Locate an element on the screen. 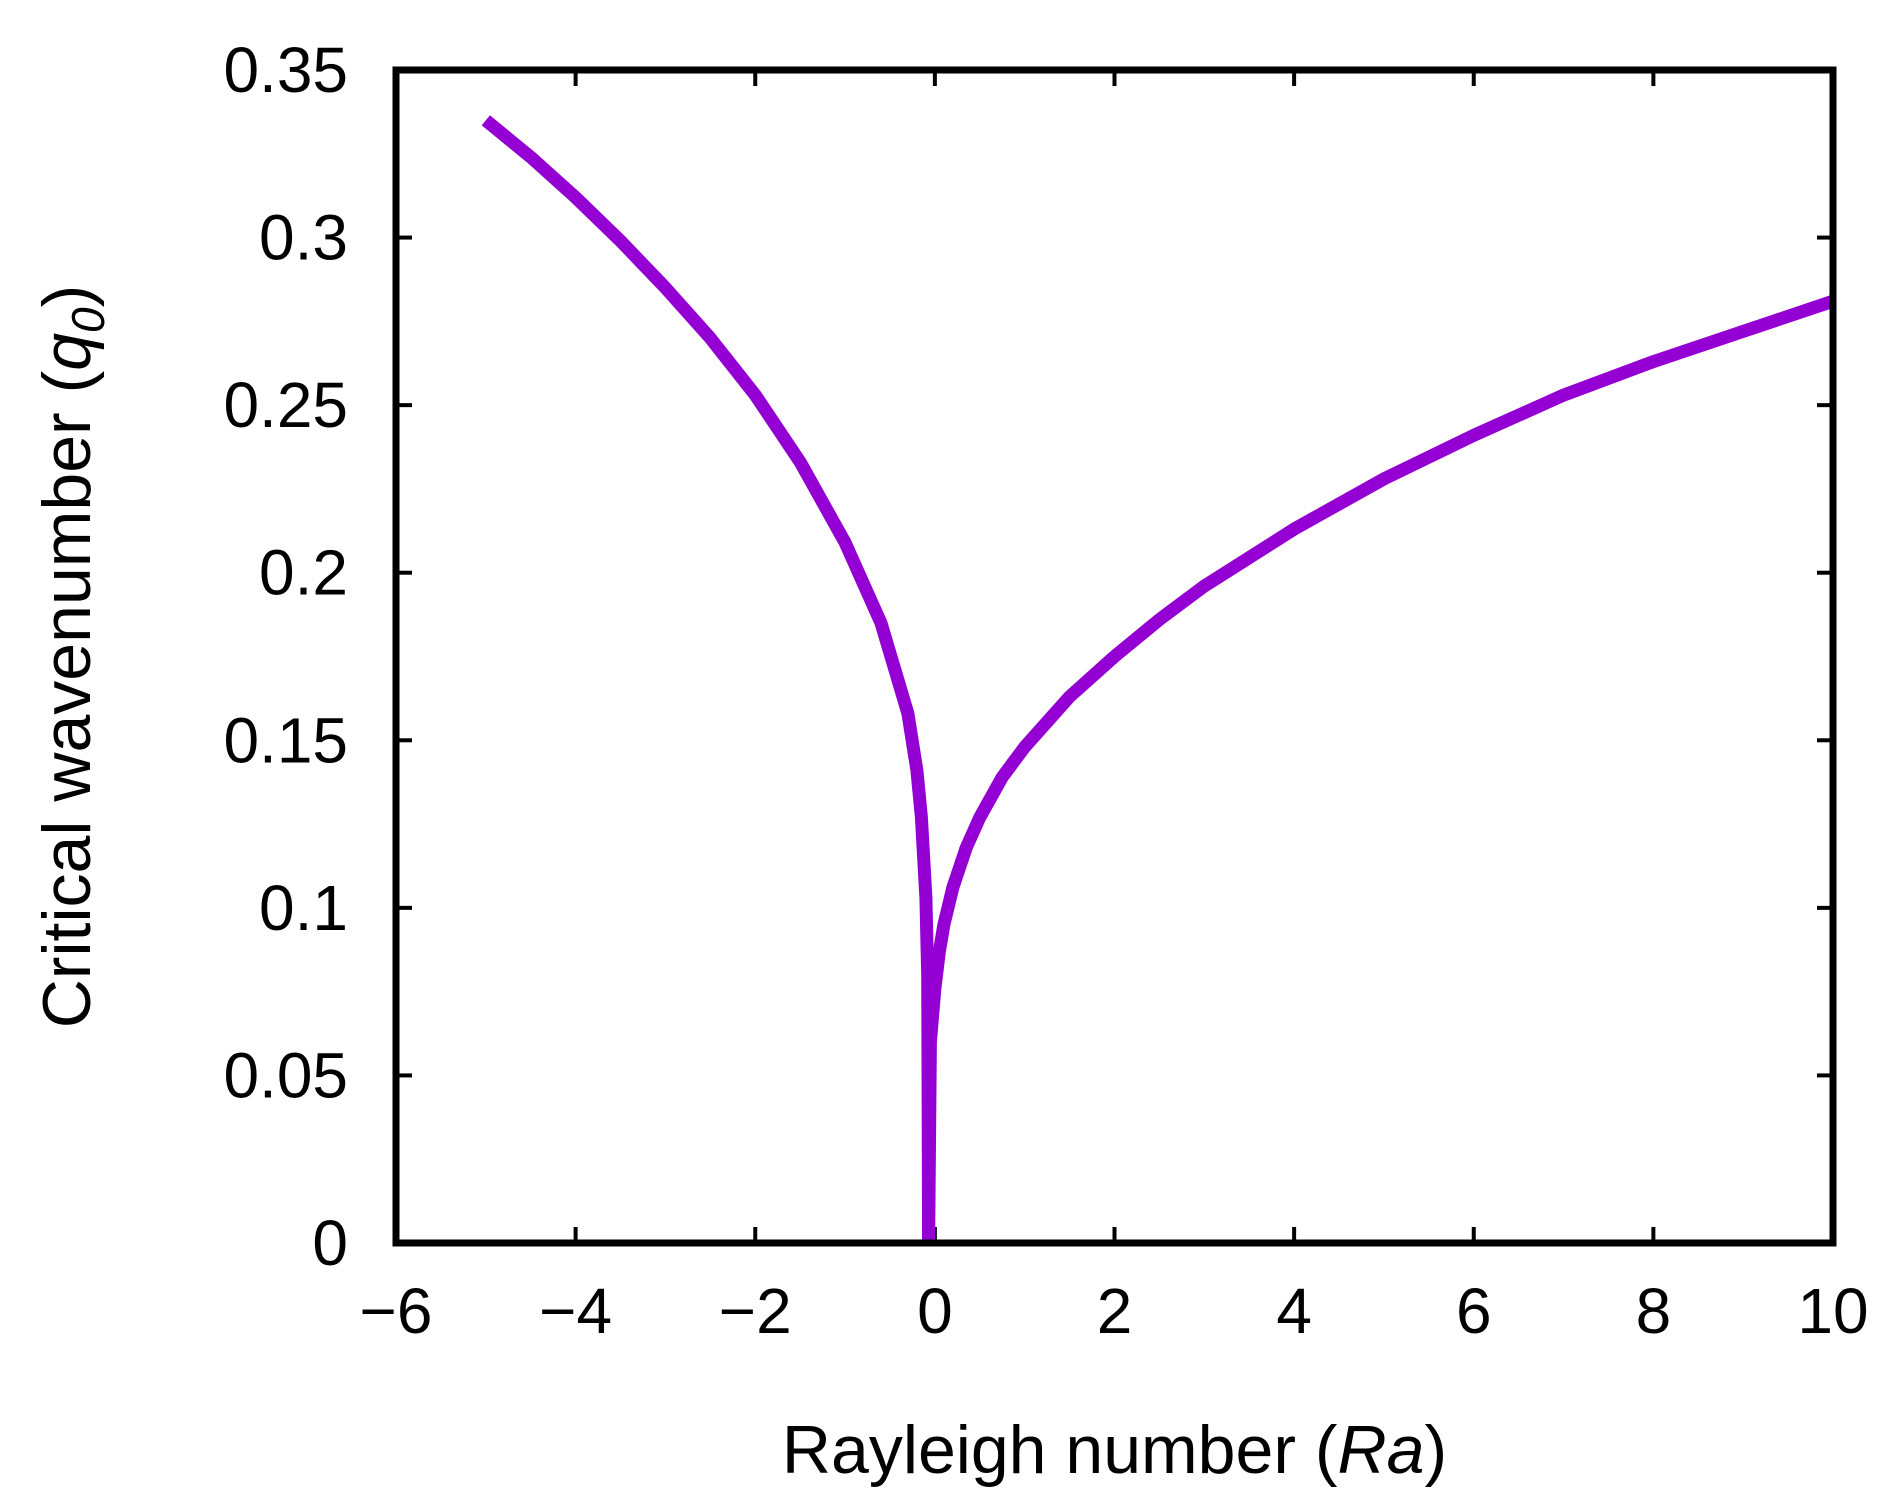 The width and height of the screenshot is (1903, 1507). x-tick-label: 0 is located at coordinates (935, 1311).